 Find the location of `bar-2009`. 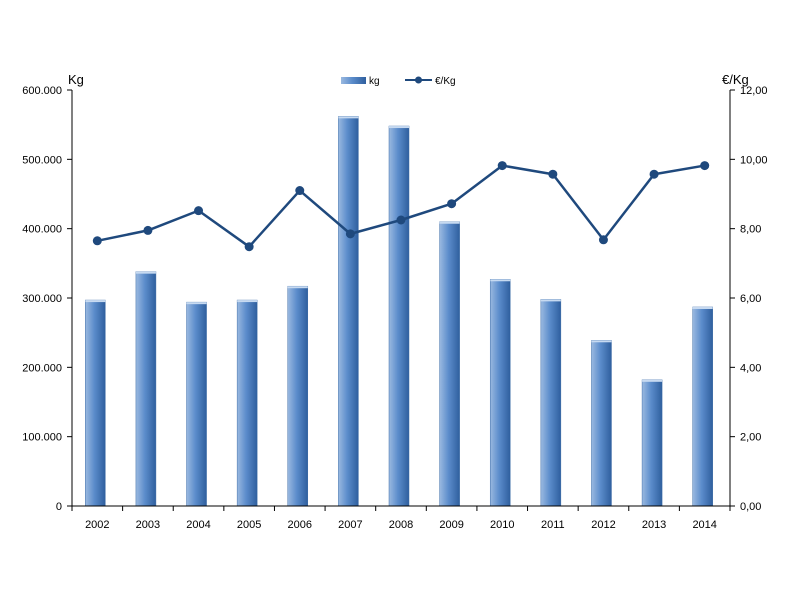

bar-2009 is located at coordinates (449, 364).